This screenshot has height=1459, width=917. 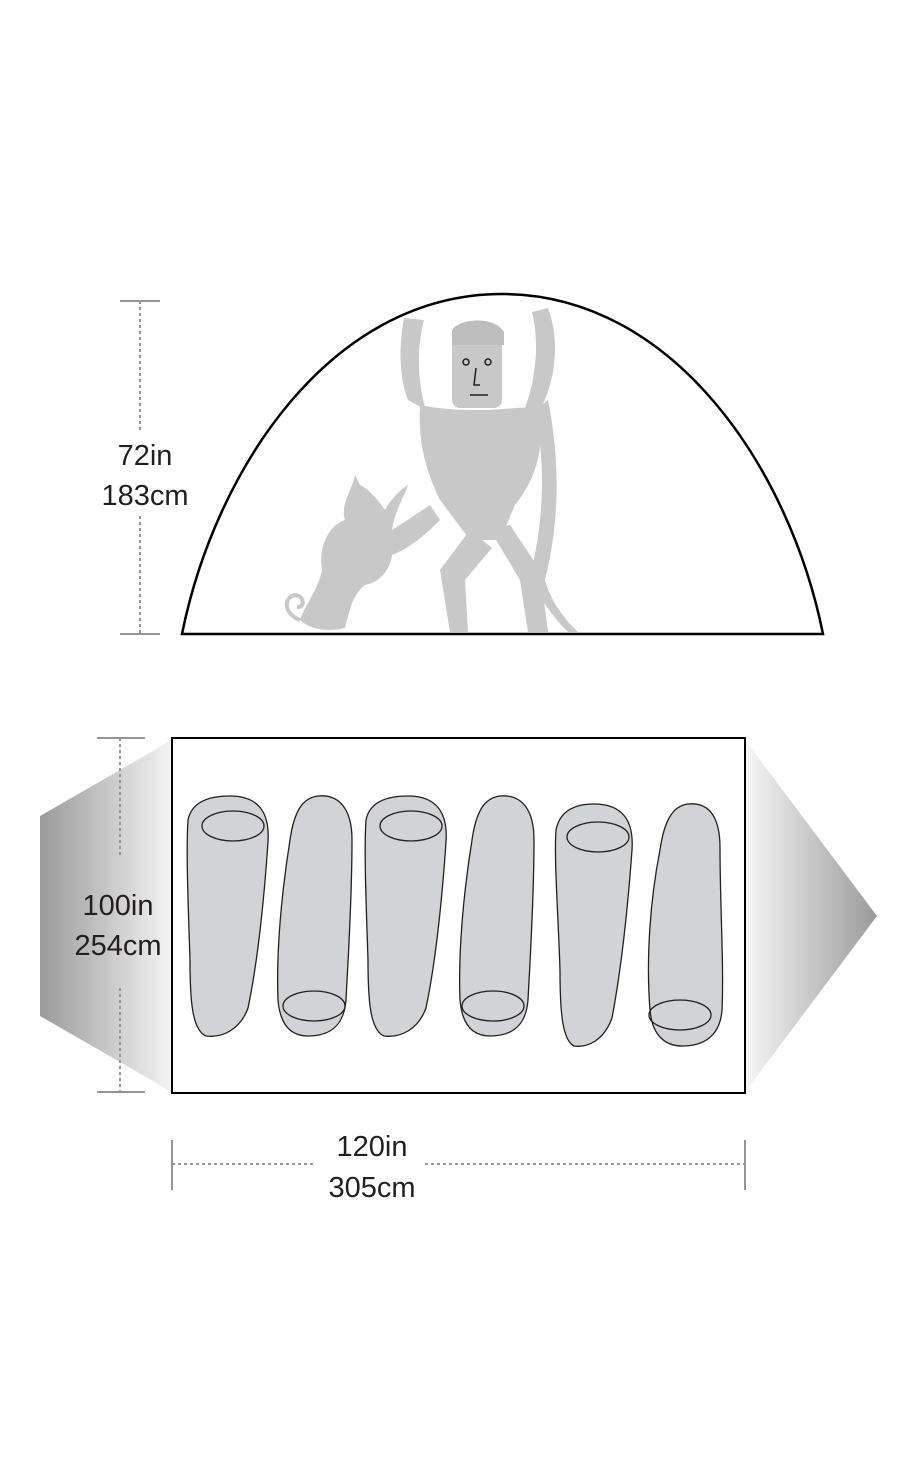 What do you see at coordinates (477, 377) in the screenshot?
I see `figure-face` at bounding box center [477, 377].